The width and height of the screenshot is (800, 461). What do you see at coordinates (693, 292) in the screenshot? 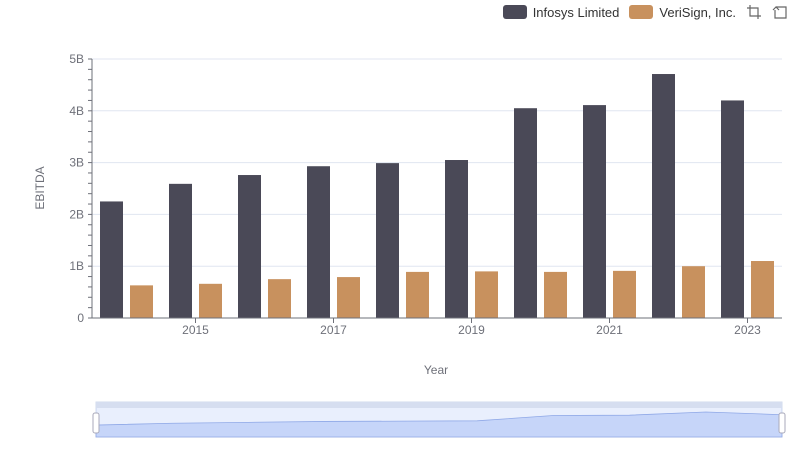
I see `bar-verisign-inc-2022` at bounding box center [693, 292].